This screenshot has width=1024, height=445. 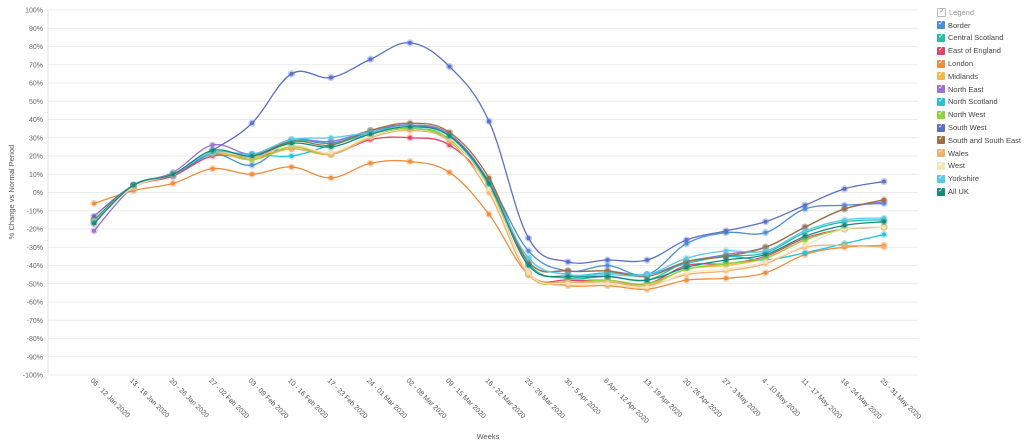 I want to click on legend-item-wales: Wales, so click(x=979, y=153).